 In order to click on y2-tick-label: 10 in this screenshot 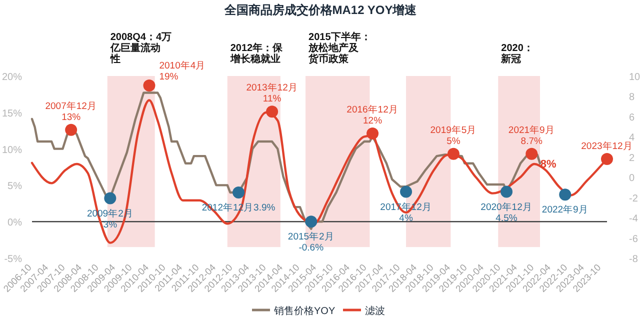, I will do `click(635, 77)`.